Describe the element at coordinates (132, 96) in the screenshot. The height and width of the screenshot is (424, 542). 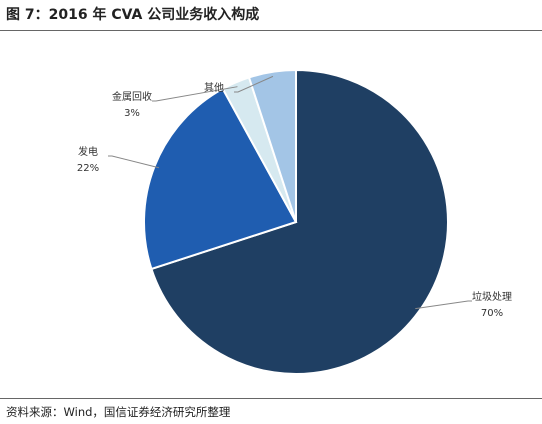
I see `slice-label: 金属回收` at that location.